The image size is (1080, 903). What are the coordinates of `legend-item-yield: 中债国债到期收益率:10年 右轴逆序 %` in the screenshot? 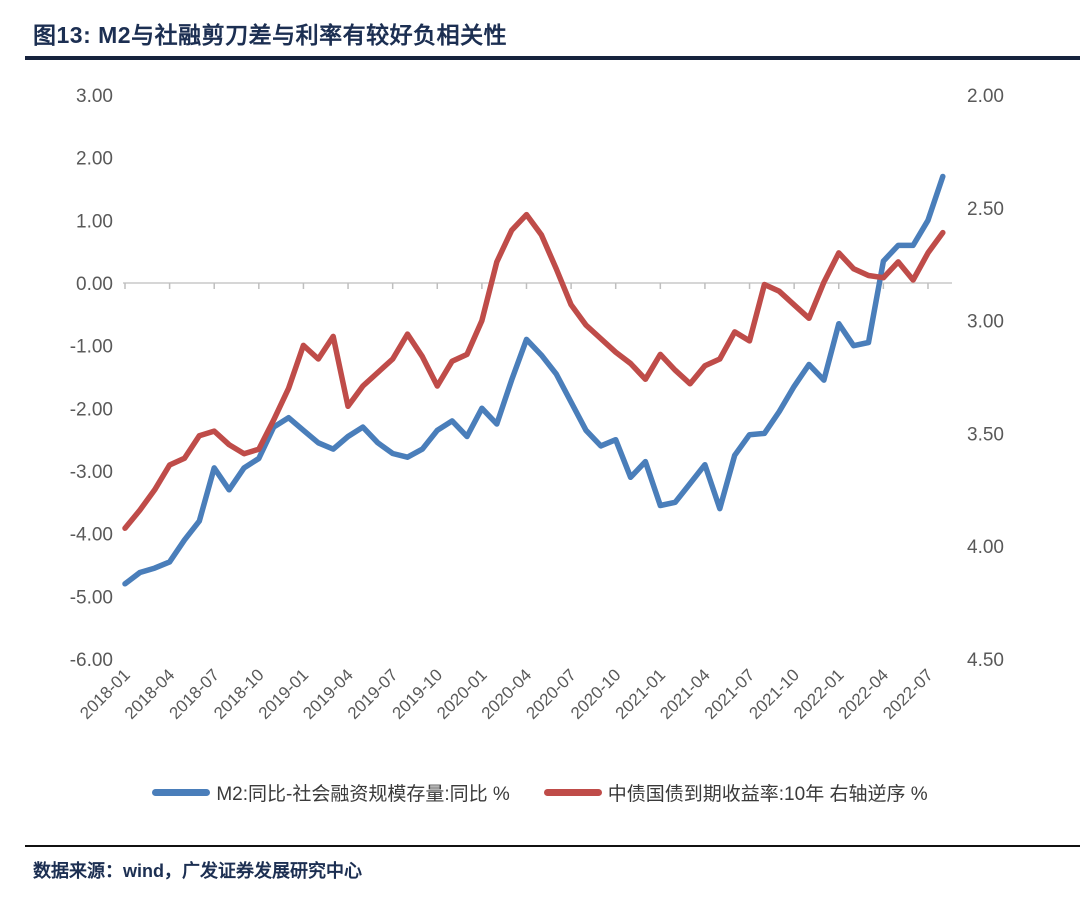 It's located at (735, 792).